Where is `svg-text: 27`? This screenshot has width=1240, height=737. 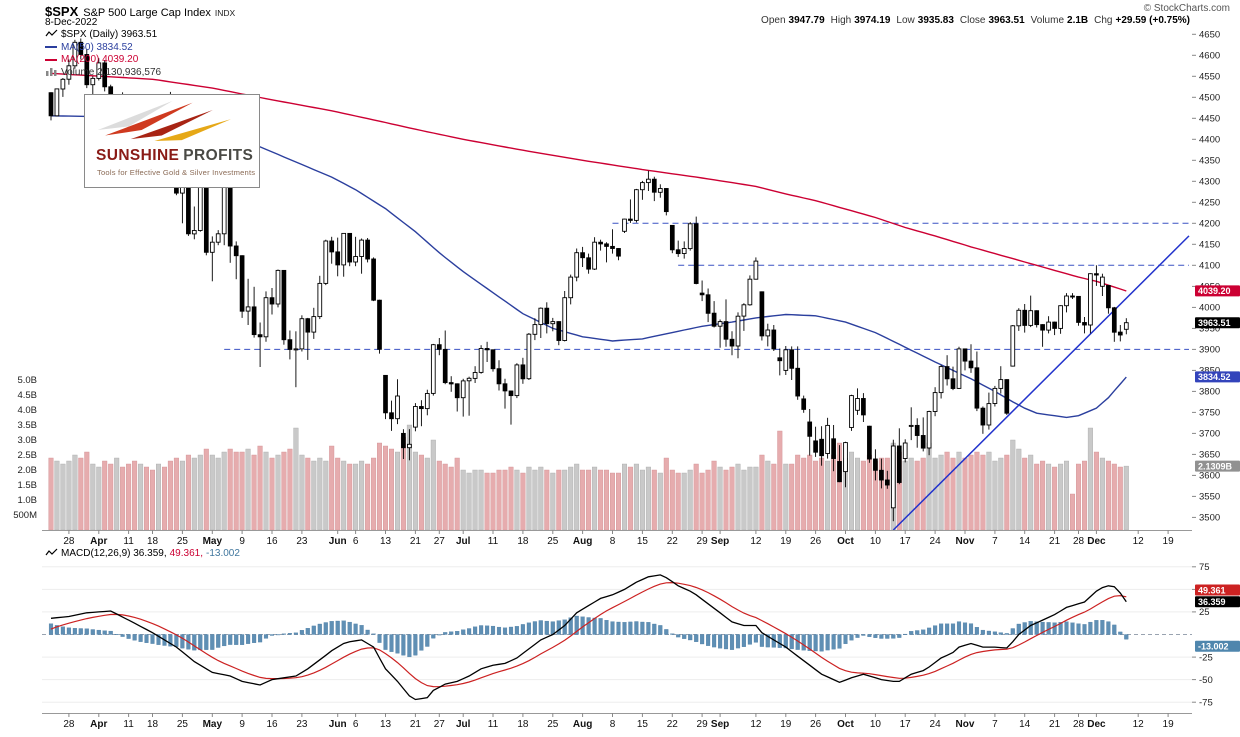 svg-text: 27 is located at coordinates (440, 541).